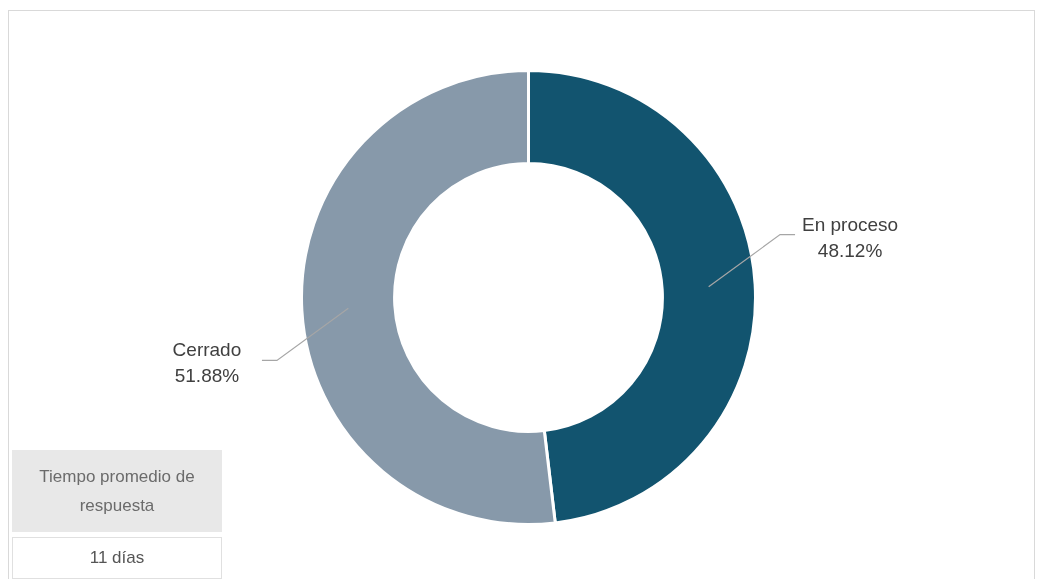  Describe the element at coordinates (850, 250) in the screenshot. I see `data-label: 48.12%` at that location.